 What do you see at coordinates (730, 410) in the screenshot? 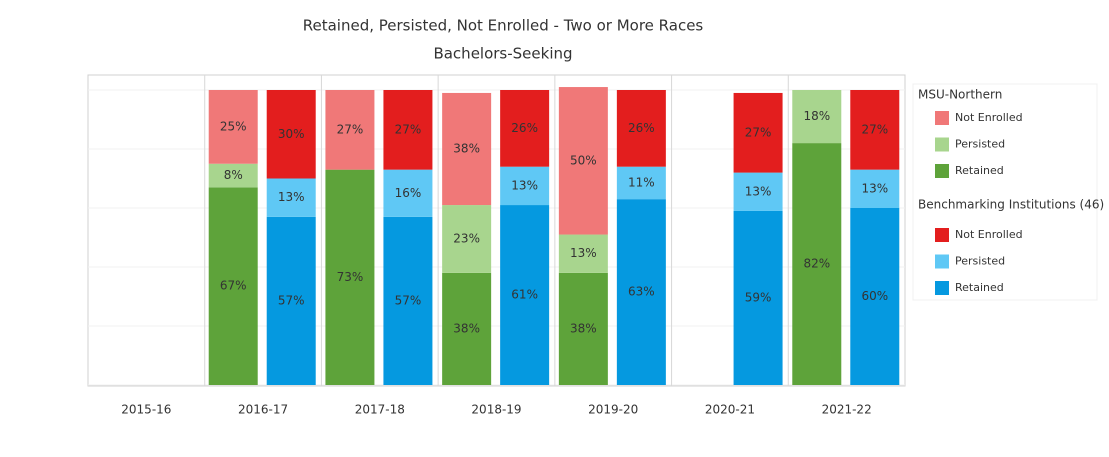
I see `x-tick-label: 2020-21` at bounding box center [730, 410].